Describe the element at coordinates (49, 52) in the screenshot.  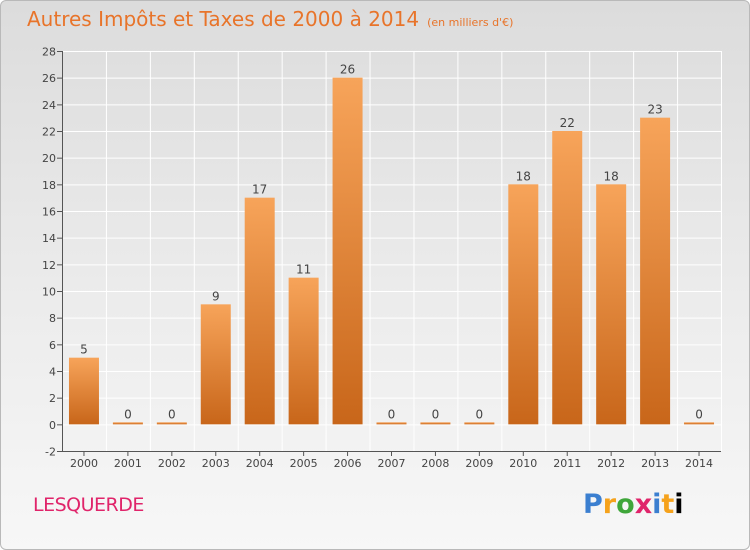
I see `y-tick-label: 28` at that location.